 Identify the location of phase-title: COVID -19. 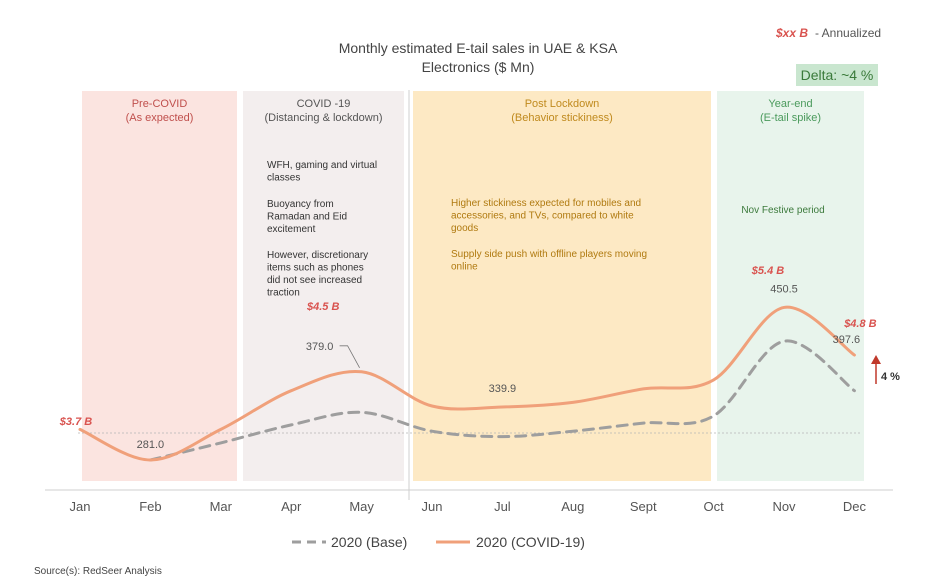
(324, 104).